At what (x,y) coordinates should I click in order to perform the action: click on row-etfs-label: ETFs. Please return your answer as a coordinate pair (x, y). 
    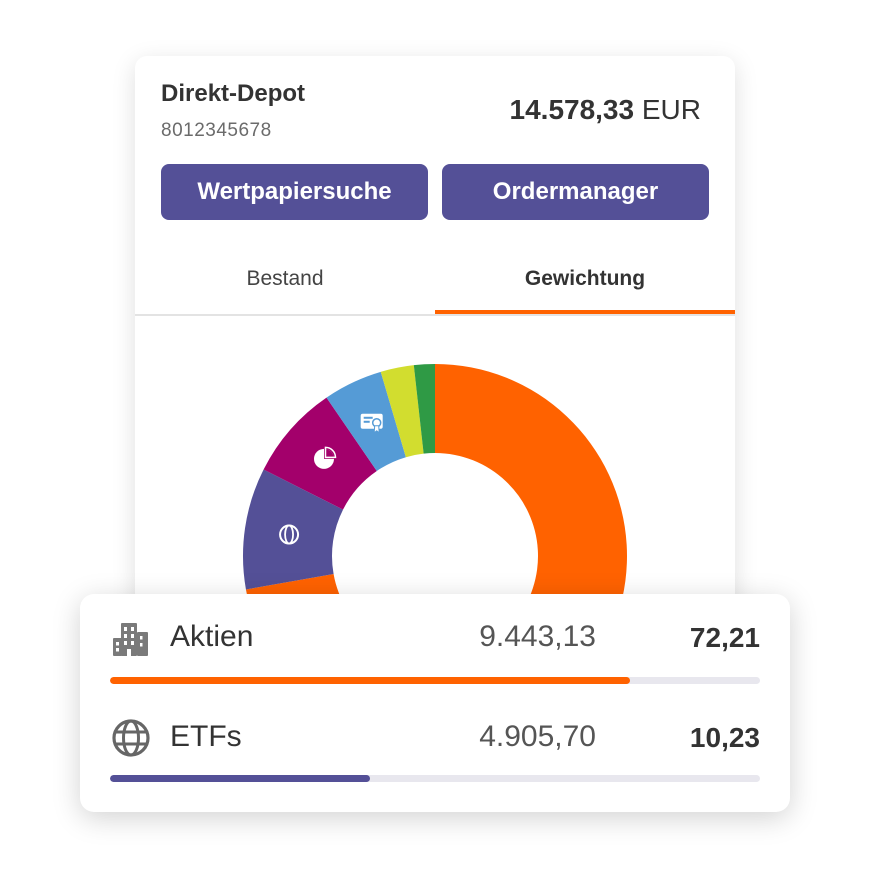
    Looking at the image, I should click on (206, 736).